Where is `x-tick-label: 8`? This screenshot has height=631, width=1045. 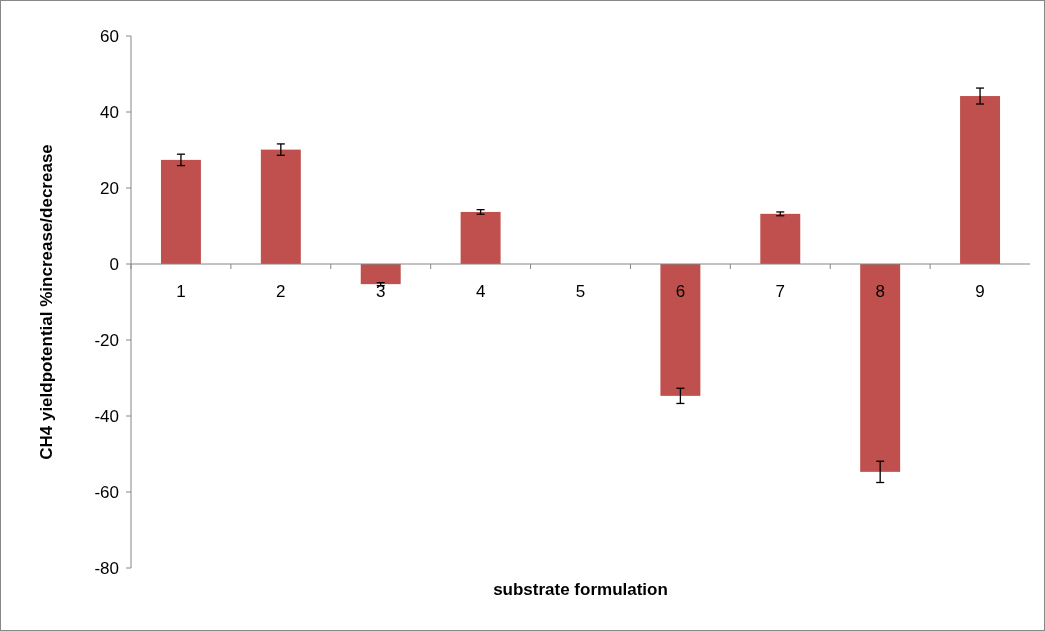
x-tick-label: 8 is located at coordinates (880, 291).